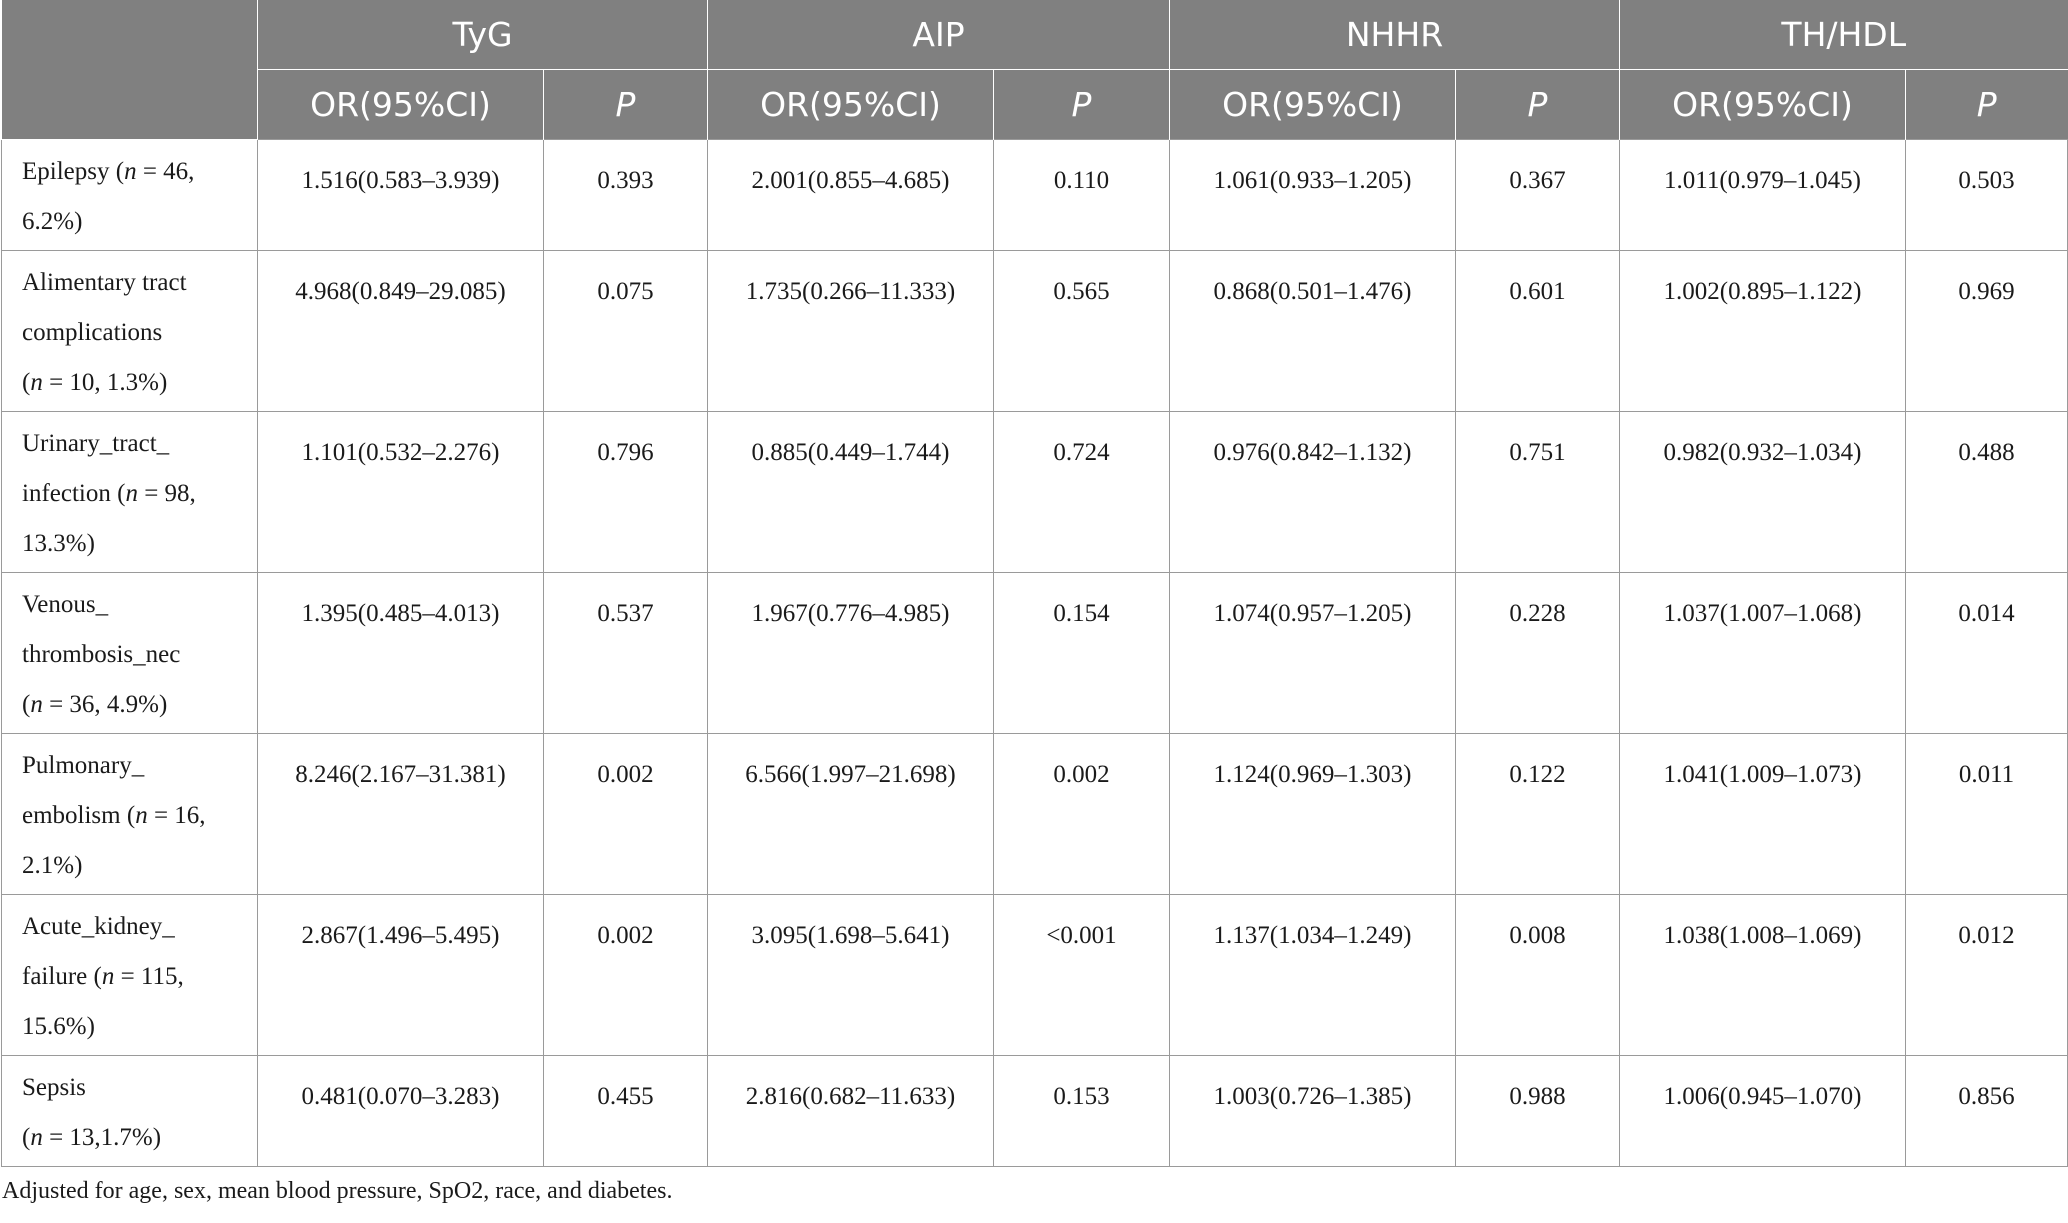  I want to click on p-value-cell: 0.796, so click(625, 491).